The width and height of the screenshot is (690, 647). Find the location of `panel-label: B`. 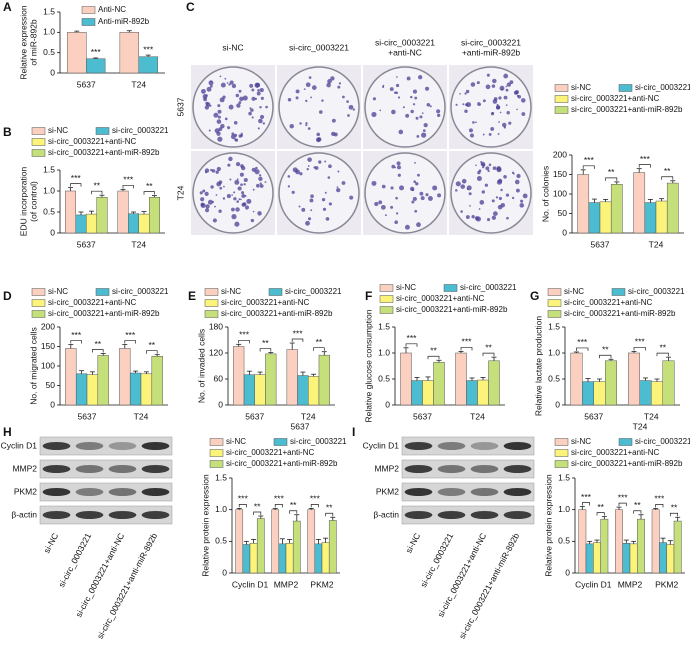

panel-label: B is located at coordinates (7, 132).